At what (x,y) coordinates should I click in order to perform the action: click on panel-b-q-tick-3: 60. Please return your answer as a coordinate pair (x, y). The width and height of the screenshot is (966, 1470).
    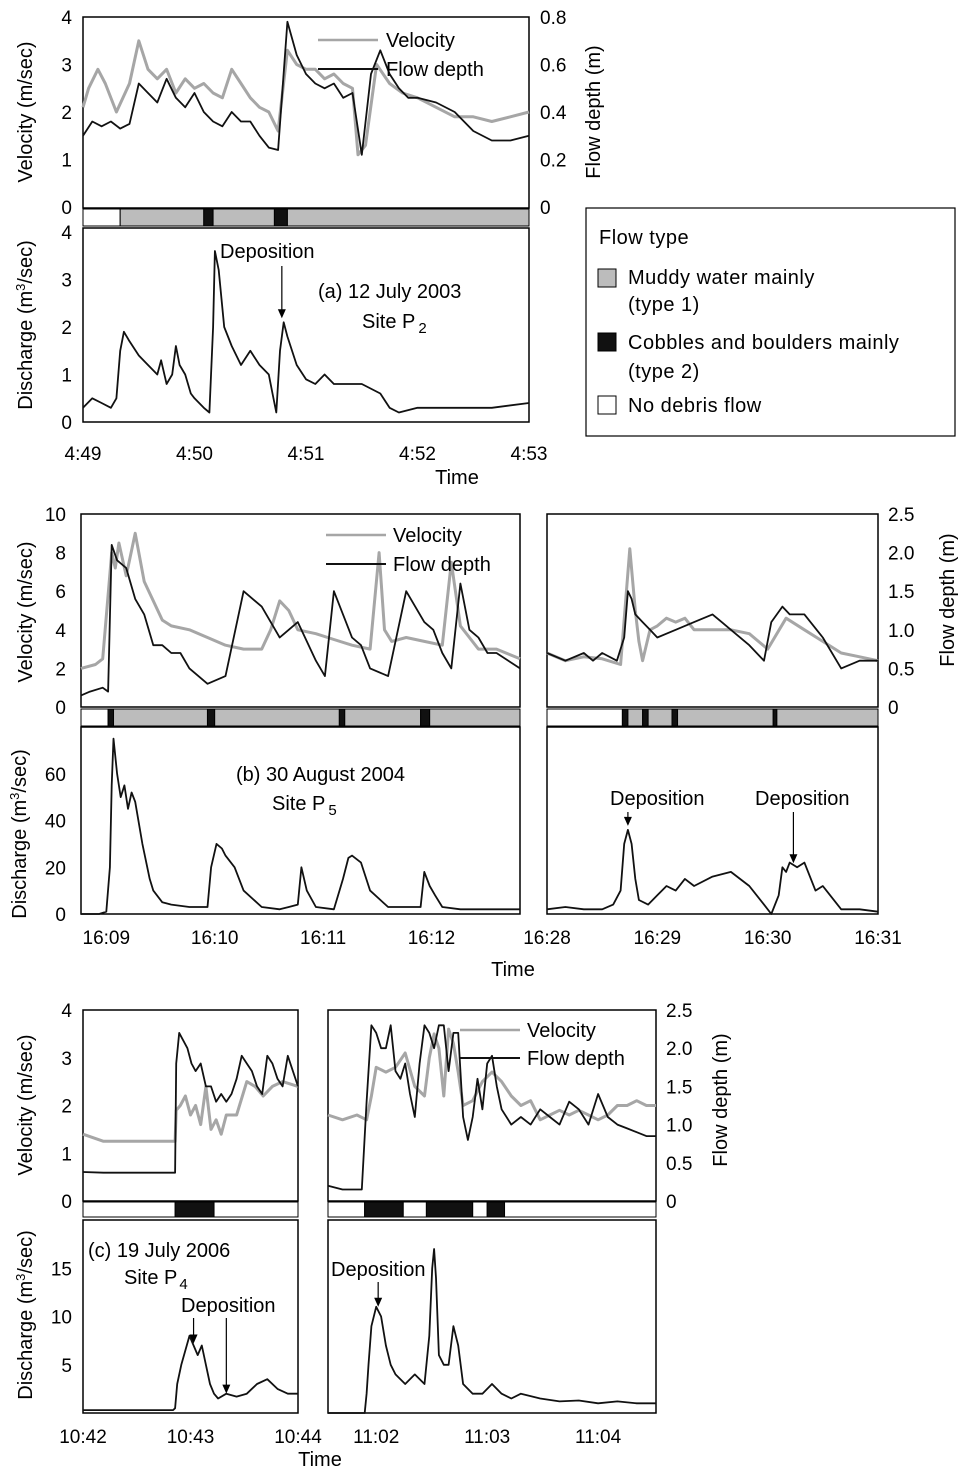
    Looking at the image, I should click on (55, 775).